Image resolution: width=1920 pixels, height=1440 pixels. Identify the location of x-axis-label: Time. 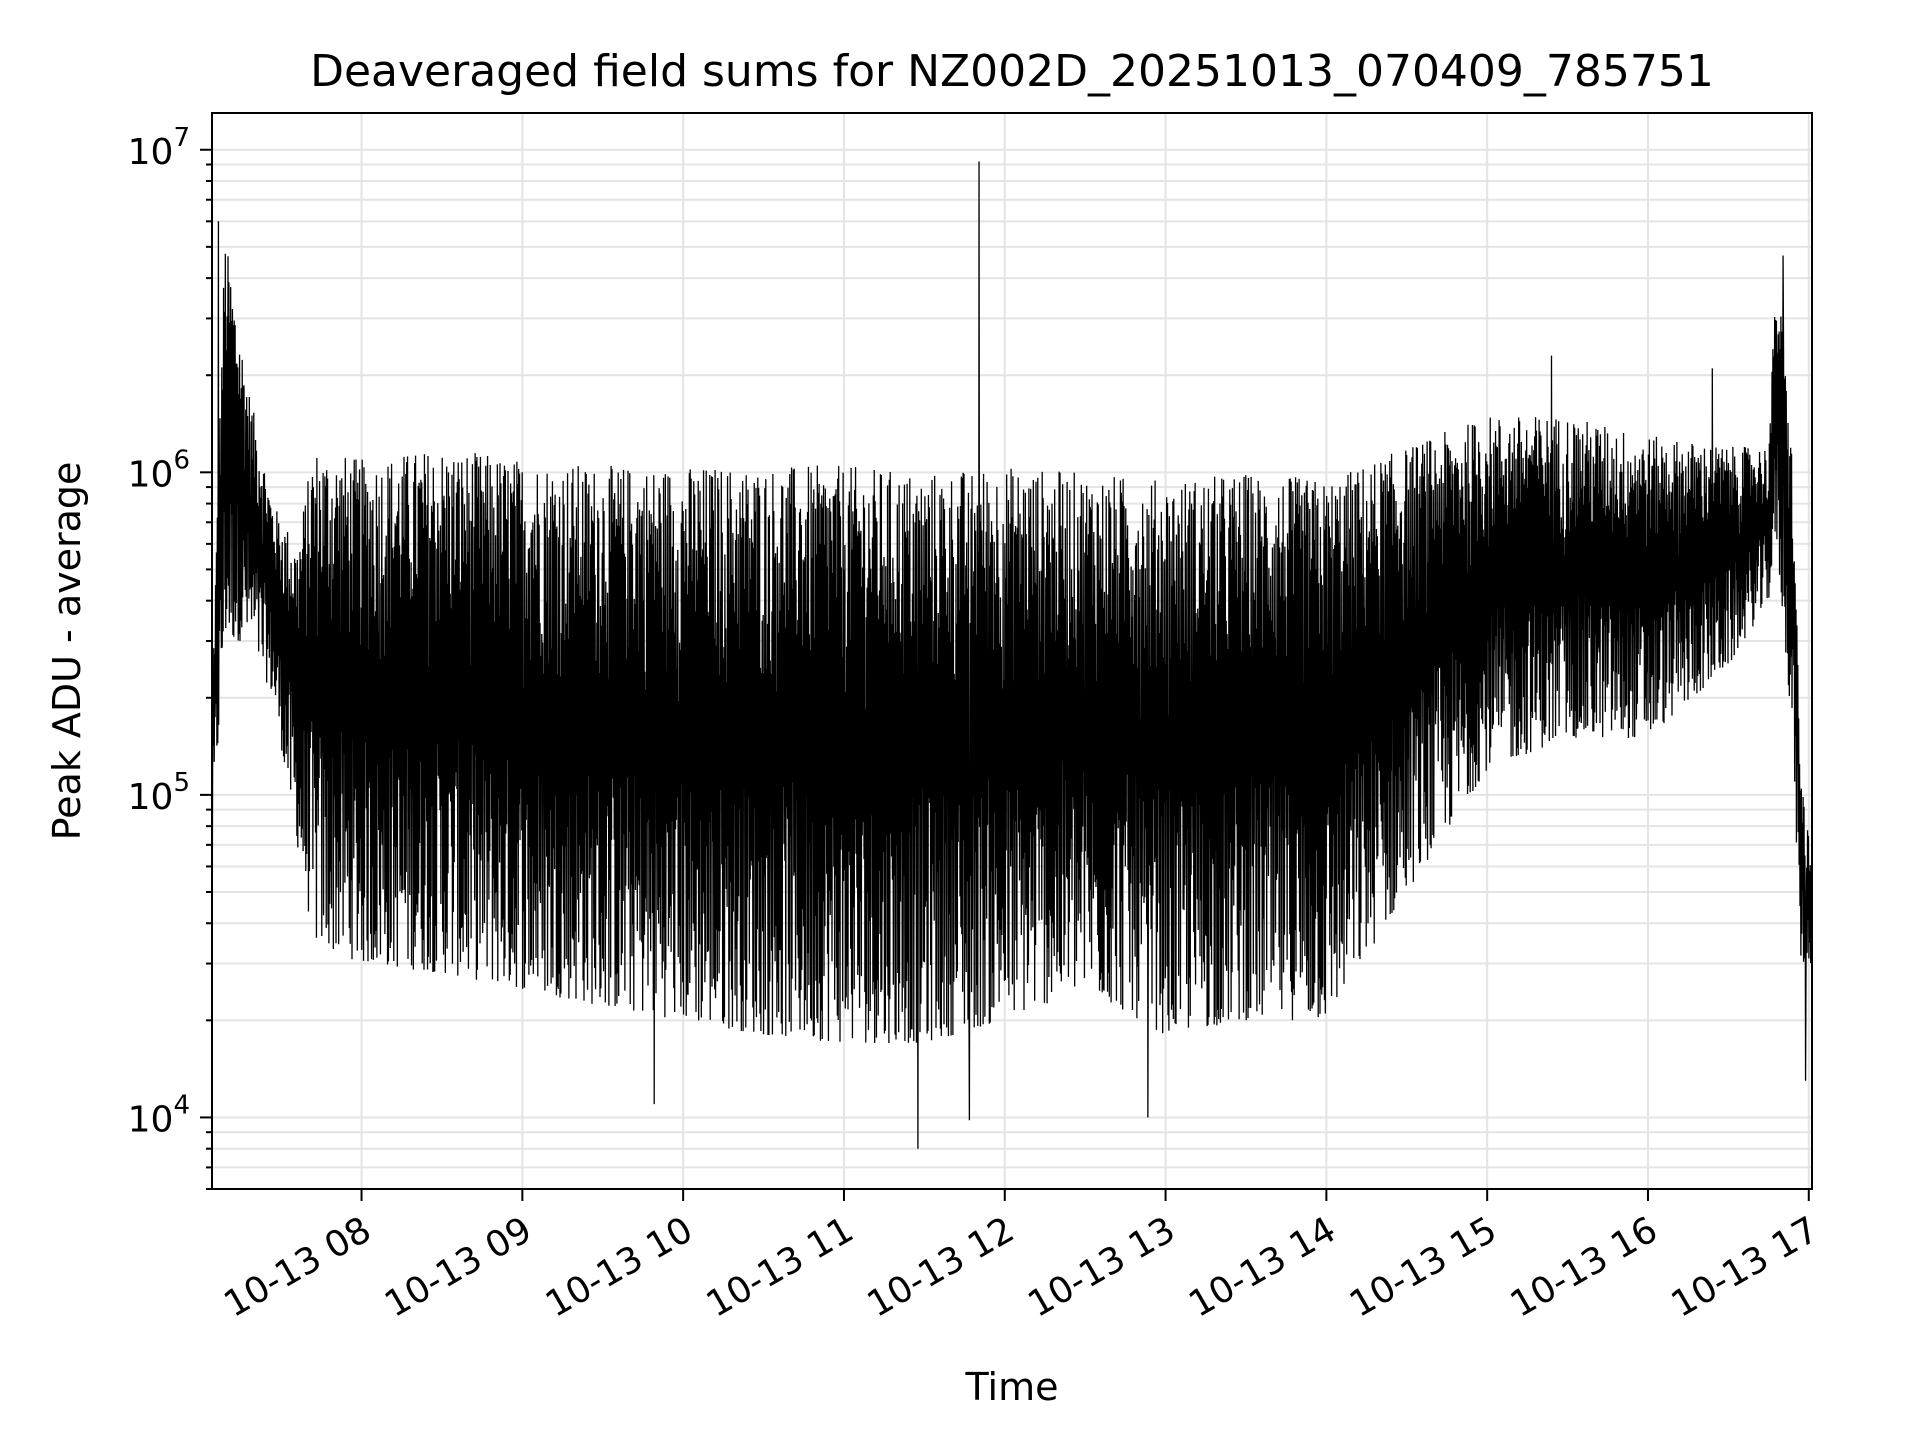
(1012, 1387).